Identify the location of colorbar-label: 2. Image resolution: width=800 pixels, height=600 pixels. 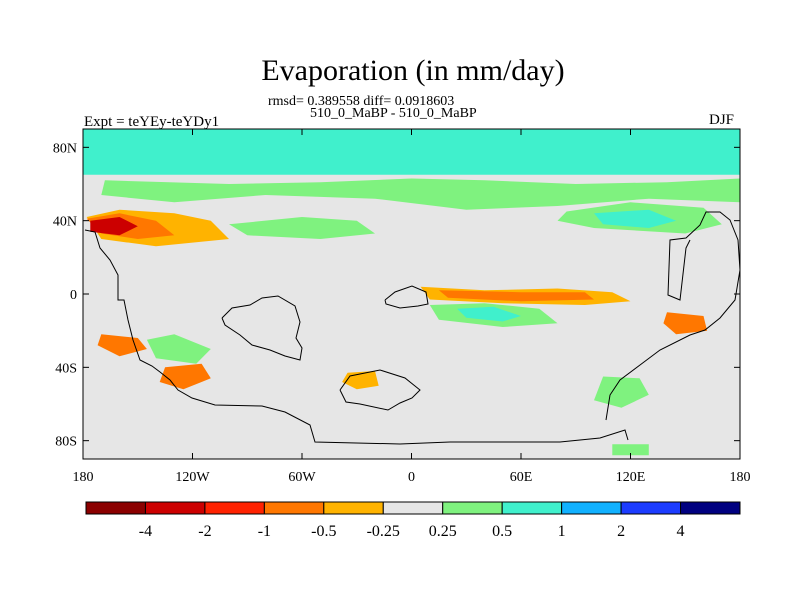
(621, 531).